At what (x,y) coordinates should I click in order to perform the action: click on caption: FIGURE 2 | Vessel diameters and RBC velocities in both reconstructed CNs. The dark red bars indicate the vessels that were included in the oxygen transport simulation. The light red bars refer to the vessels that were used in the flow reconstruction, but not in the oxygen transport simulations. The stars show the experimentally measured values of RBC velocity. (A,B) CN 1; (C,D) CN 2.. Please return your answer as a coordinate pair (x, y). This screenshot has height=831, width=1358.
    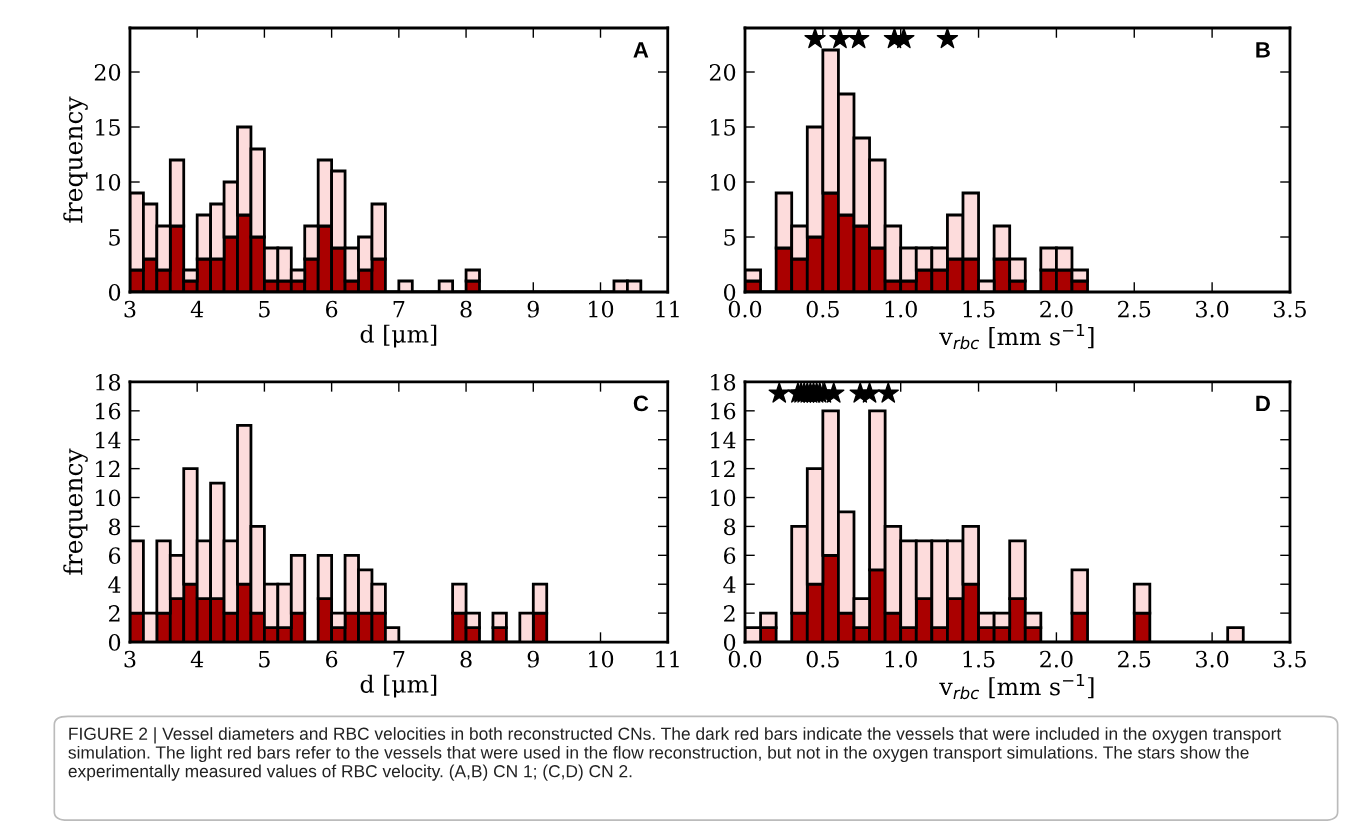
    Looking at the image, I should click on (675, 754).